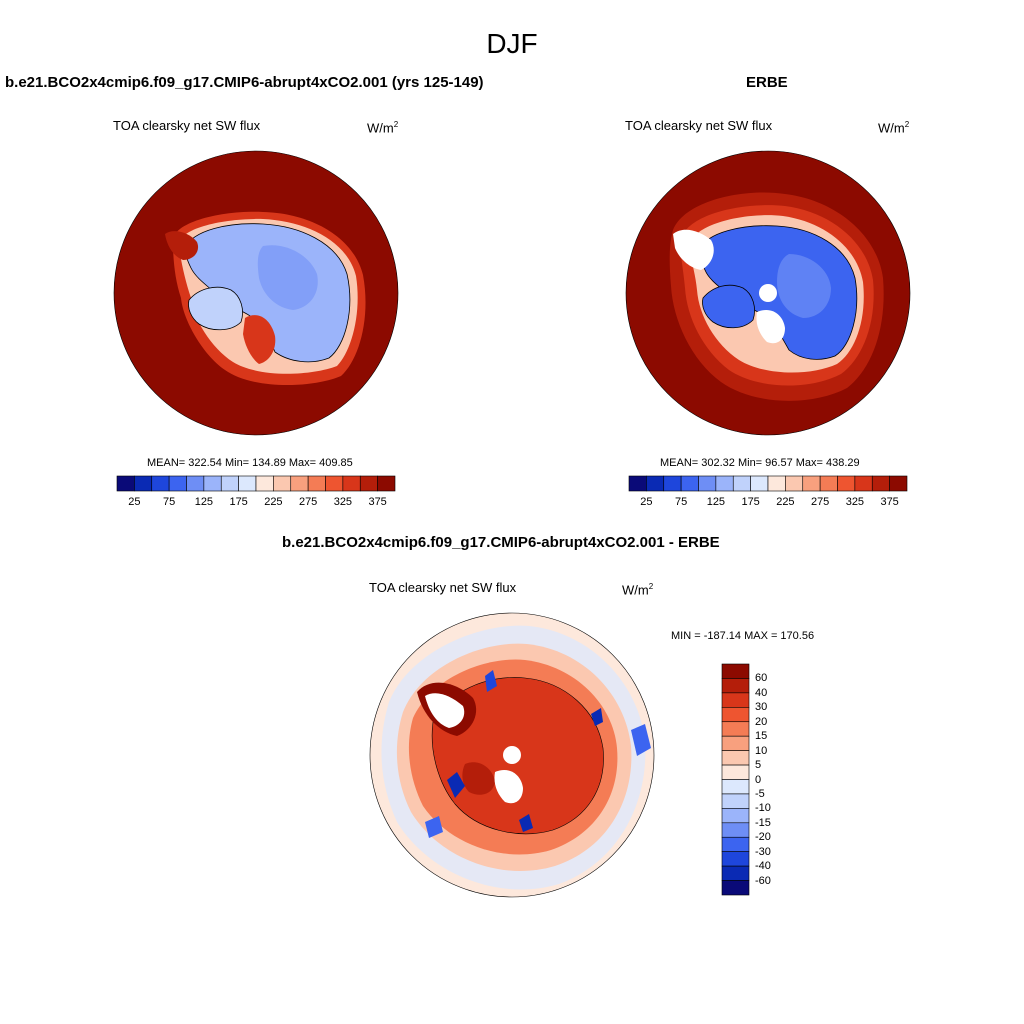 The width and height of the screenshot is (1024, 1024). What do you see at coordinates (456, 785) in the screenshot?
I see `blue-patch-west` at bounding box center [456, 785].